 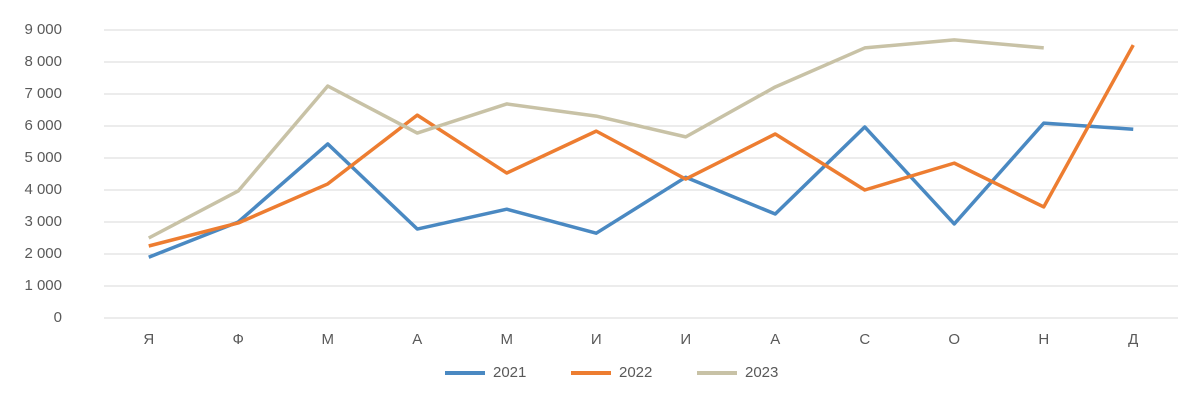 What do you see at coordinates (761, 372) in the screenshot?
I see `legend-label: 2023` at bounding box center [761, 372].